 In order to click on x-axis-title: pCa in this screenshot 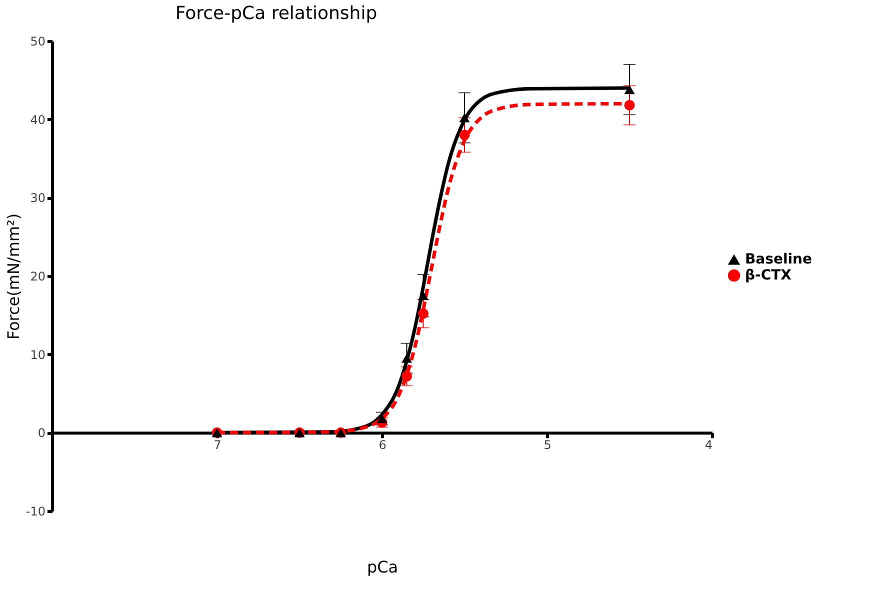, I will do `click(382, 567)`.